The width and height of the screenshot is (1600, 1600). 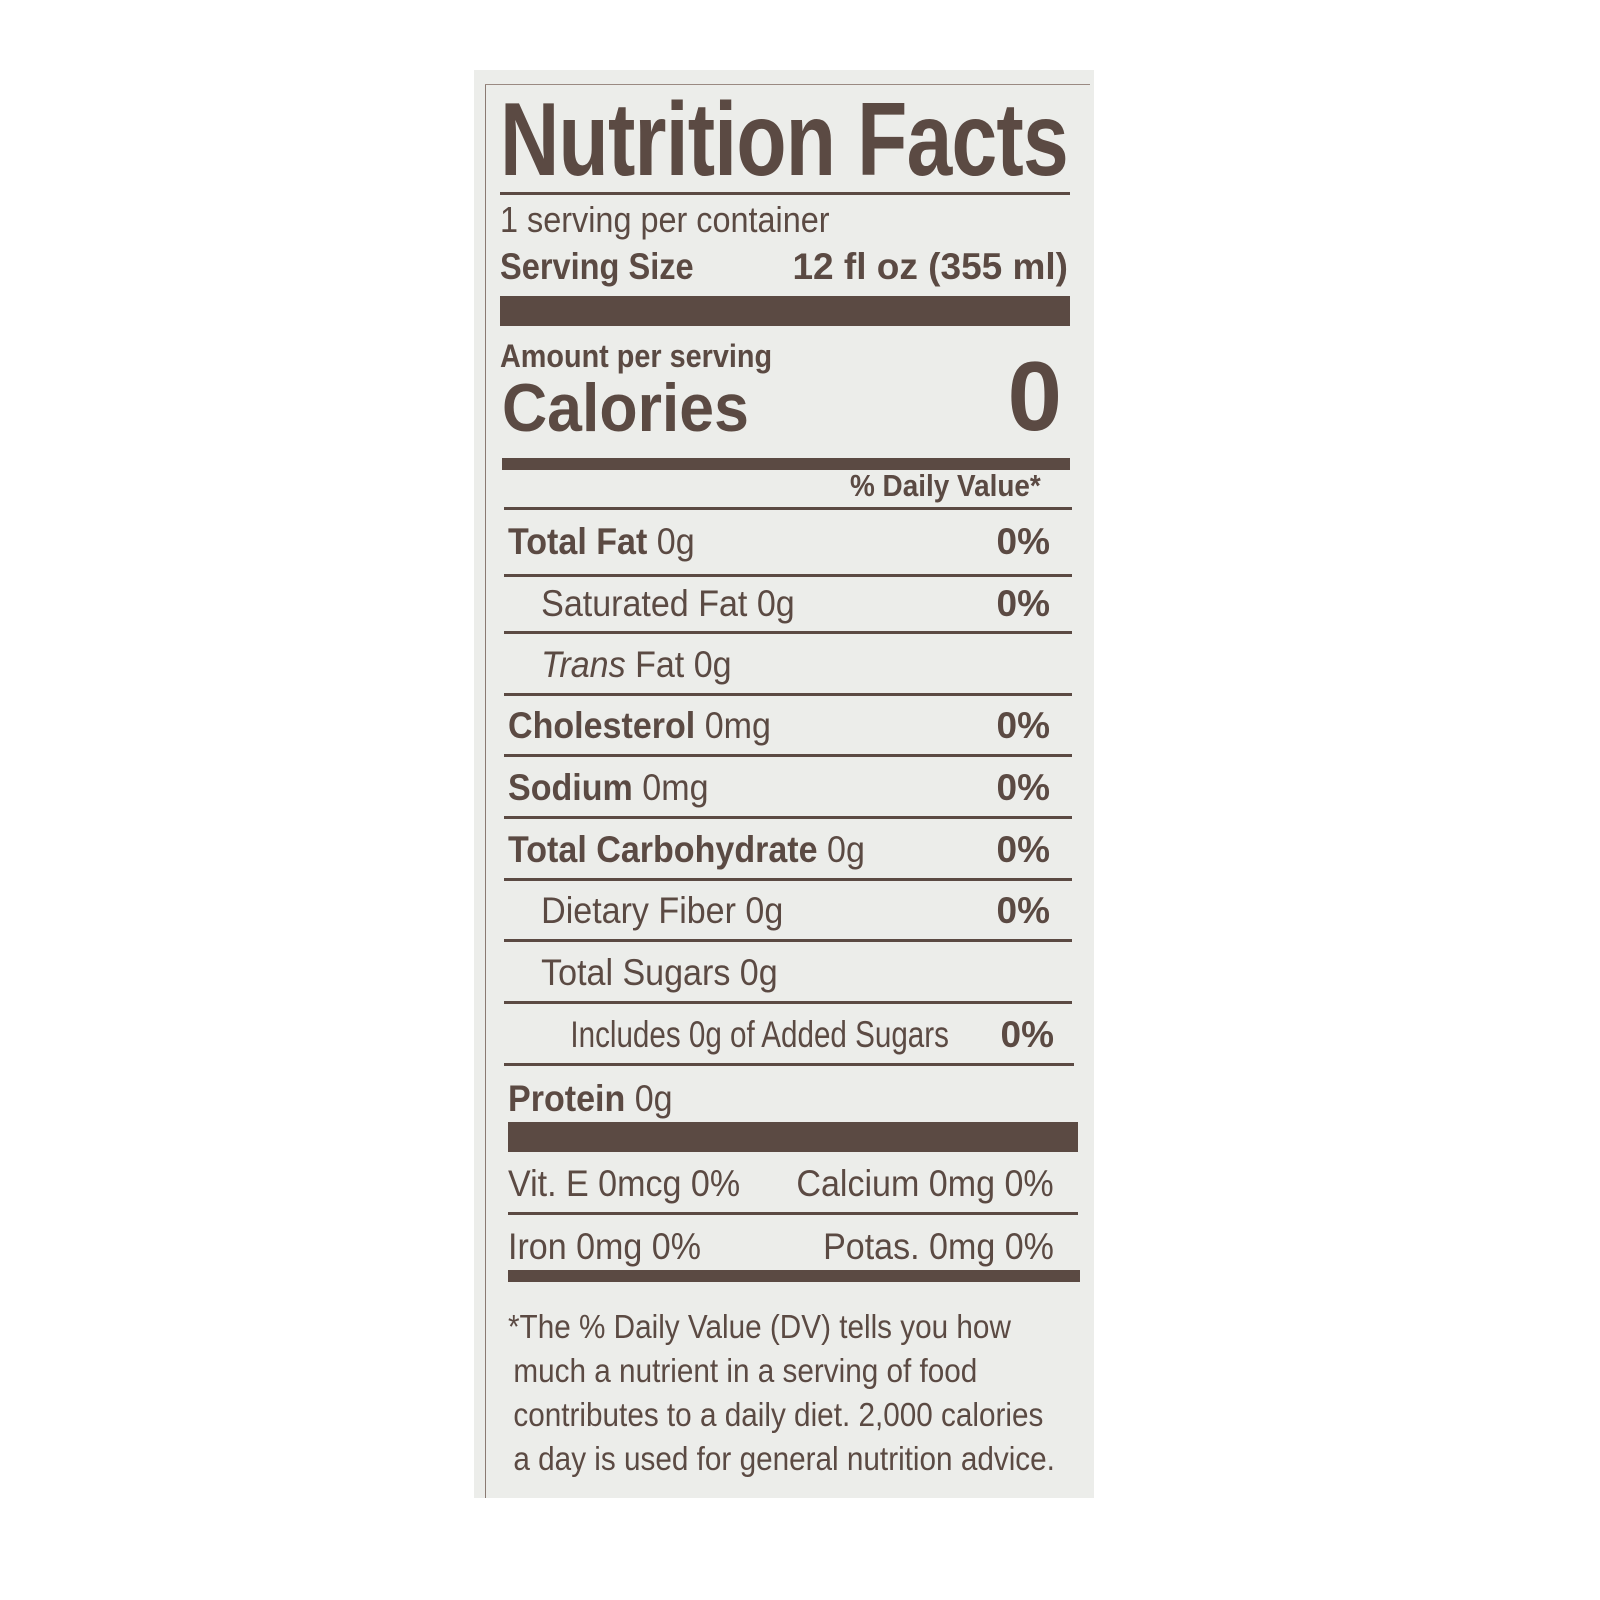 I want to click on nutrient-name: Total Fat, so click(x=578, y=541).